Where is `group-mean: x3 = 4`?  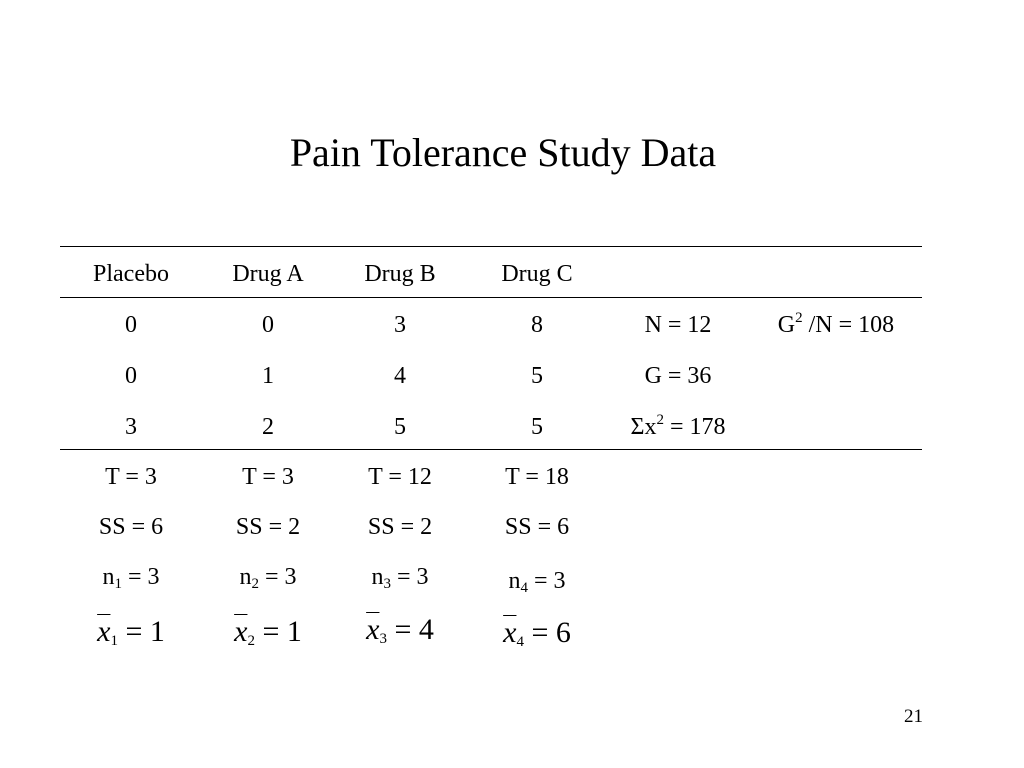 group-mean: x3 = 4 is located at coordinates (400, 630).